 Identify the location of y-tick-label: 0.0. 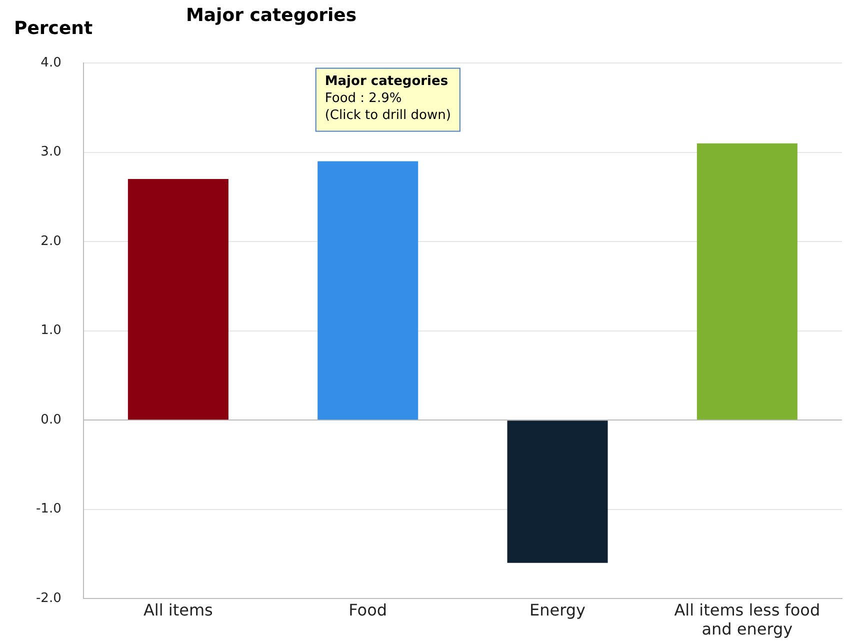
(51, 420).